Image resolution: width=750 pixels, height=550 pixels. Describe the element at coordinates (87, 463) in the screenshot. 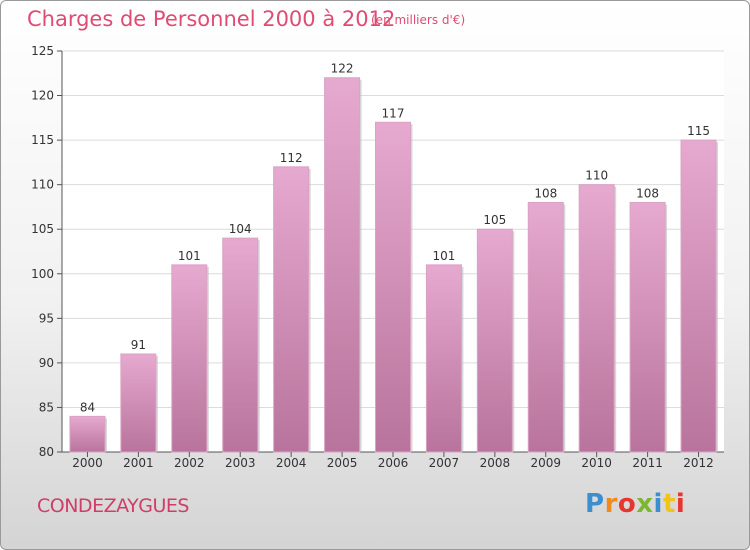

I see `x-tick-label: 2000` at that location.